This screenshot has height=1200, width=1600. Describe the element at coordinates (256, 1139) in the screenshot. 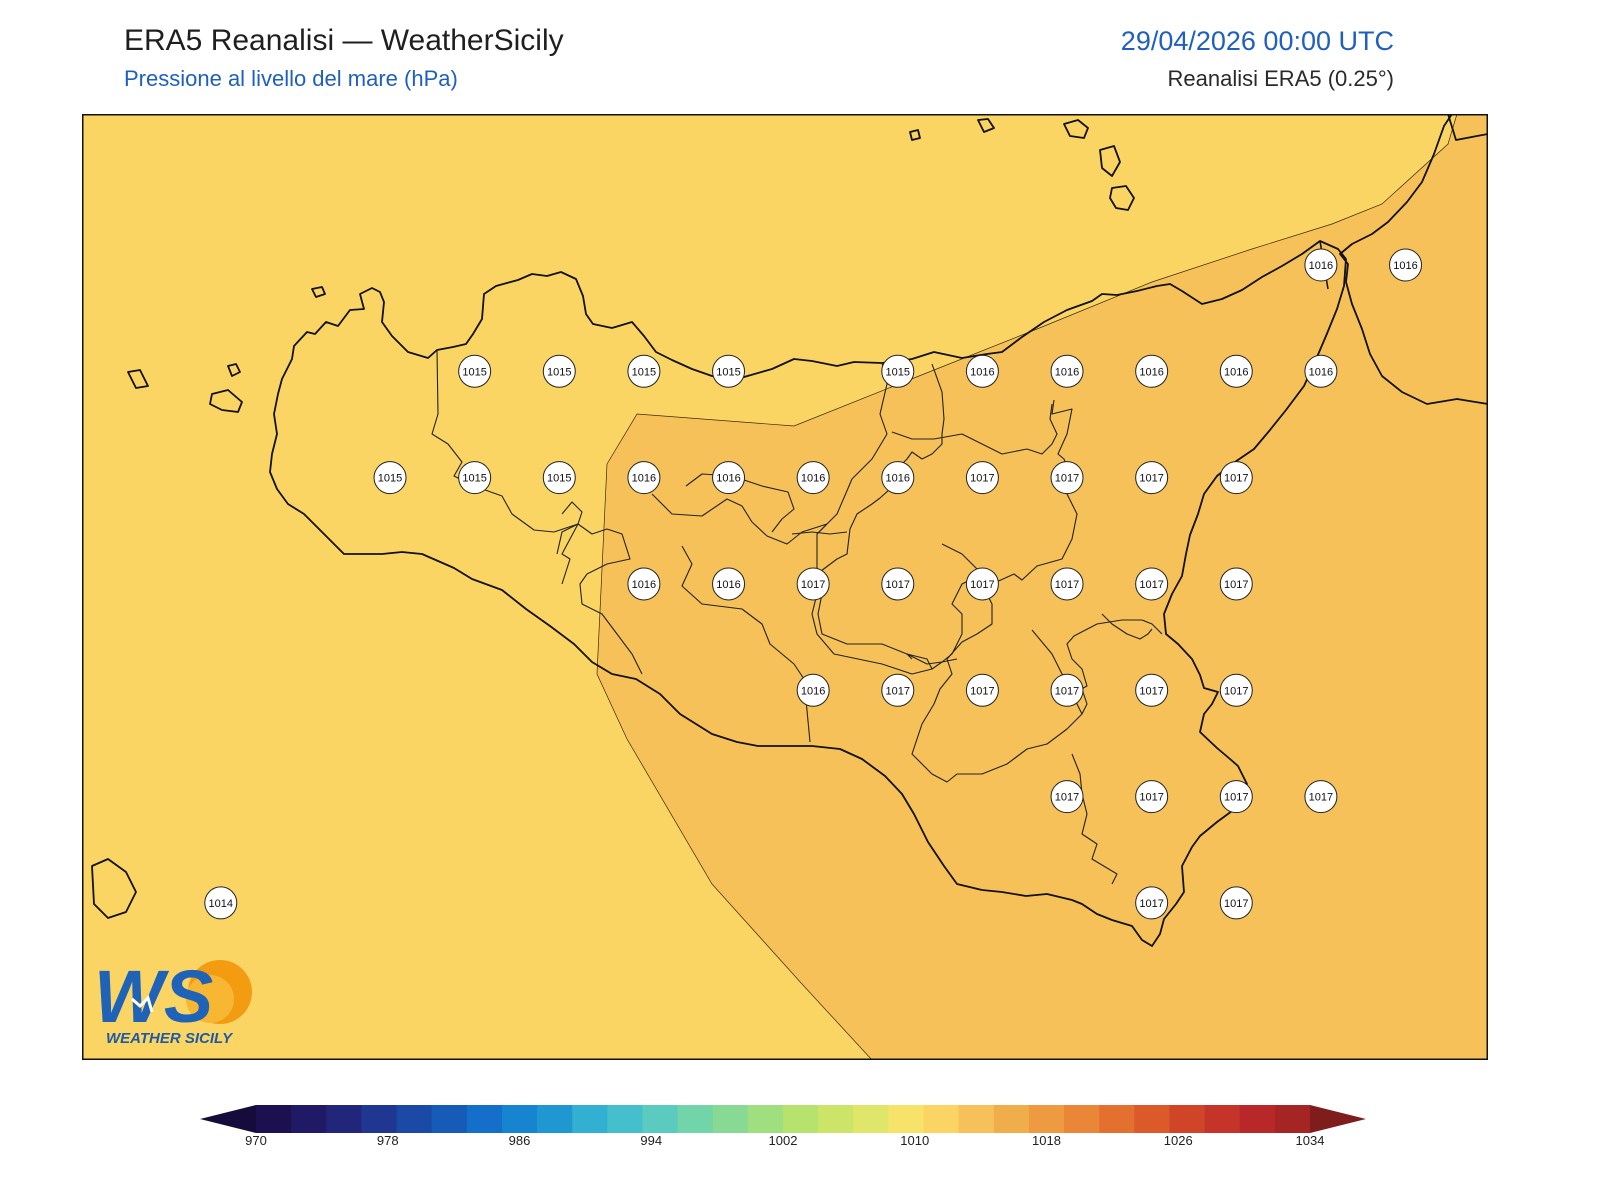

I see `colorbar-tick-label: 970` at that location.